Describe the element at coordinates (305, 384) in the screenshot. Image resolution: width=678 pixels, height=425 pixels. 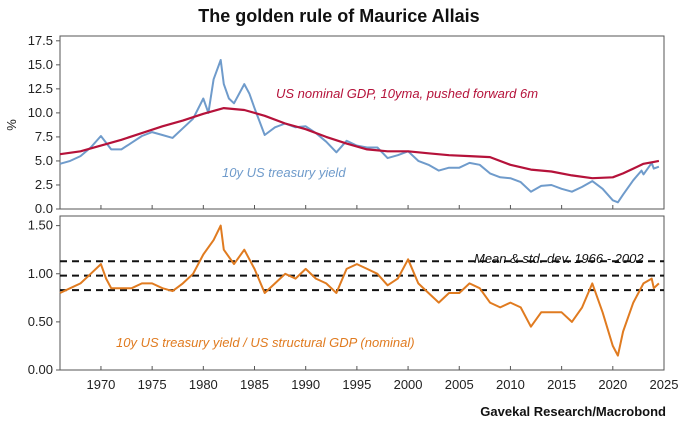
I see `x-tick-label: 1990` at that location.